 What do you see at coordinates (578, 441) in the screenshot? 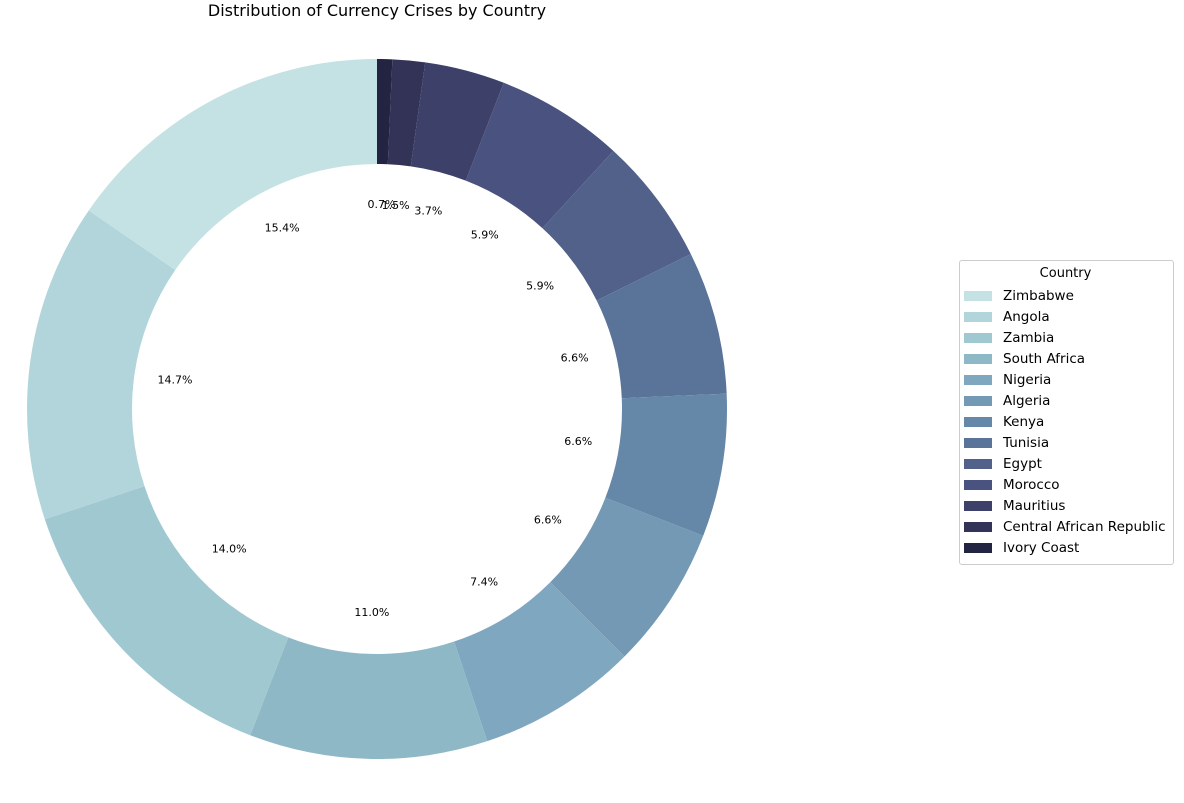
I see `percent-label-kenya: 6.6%` at bounding box center [578, 441].